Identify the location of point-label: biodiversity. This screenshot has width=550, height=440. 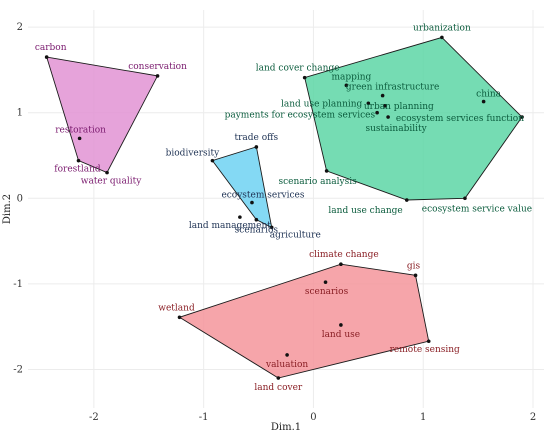
(193, 154).